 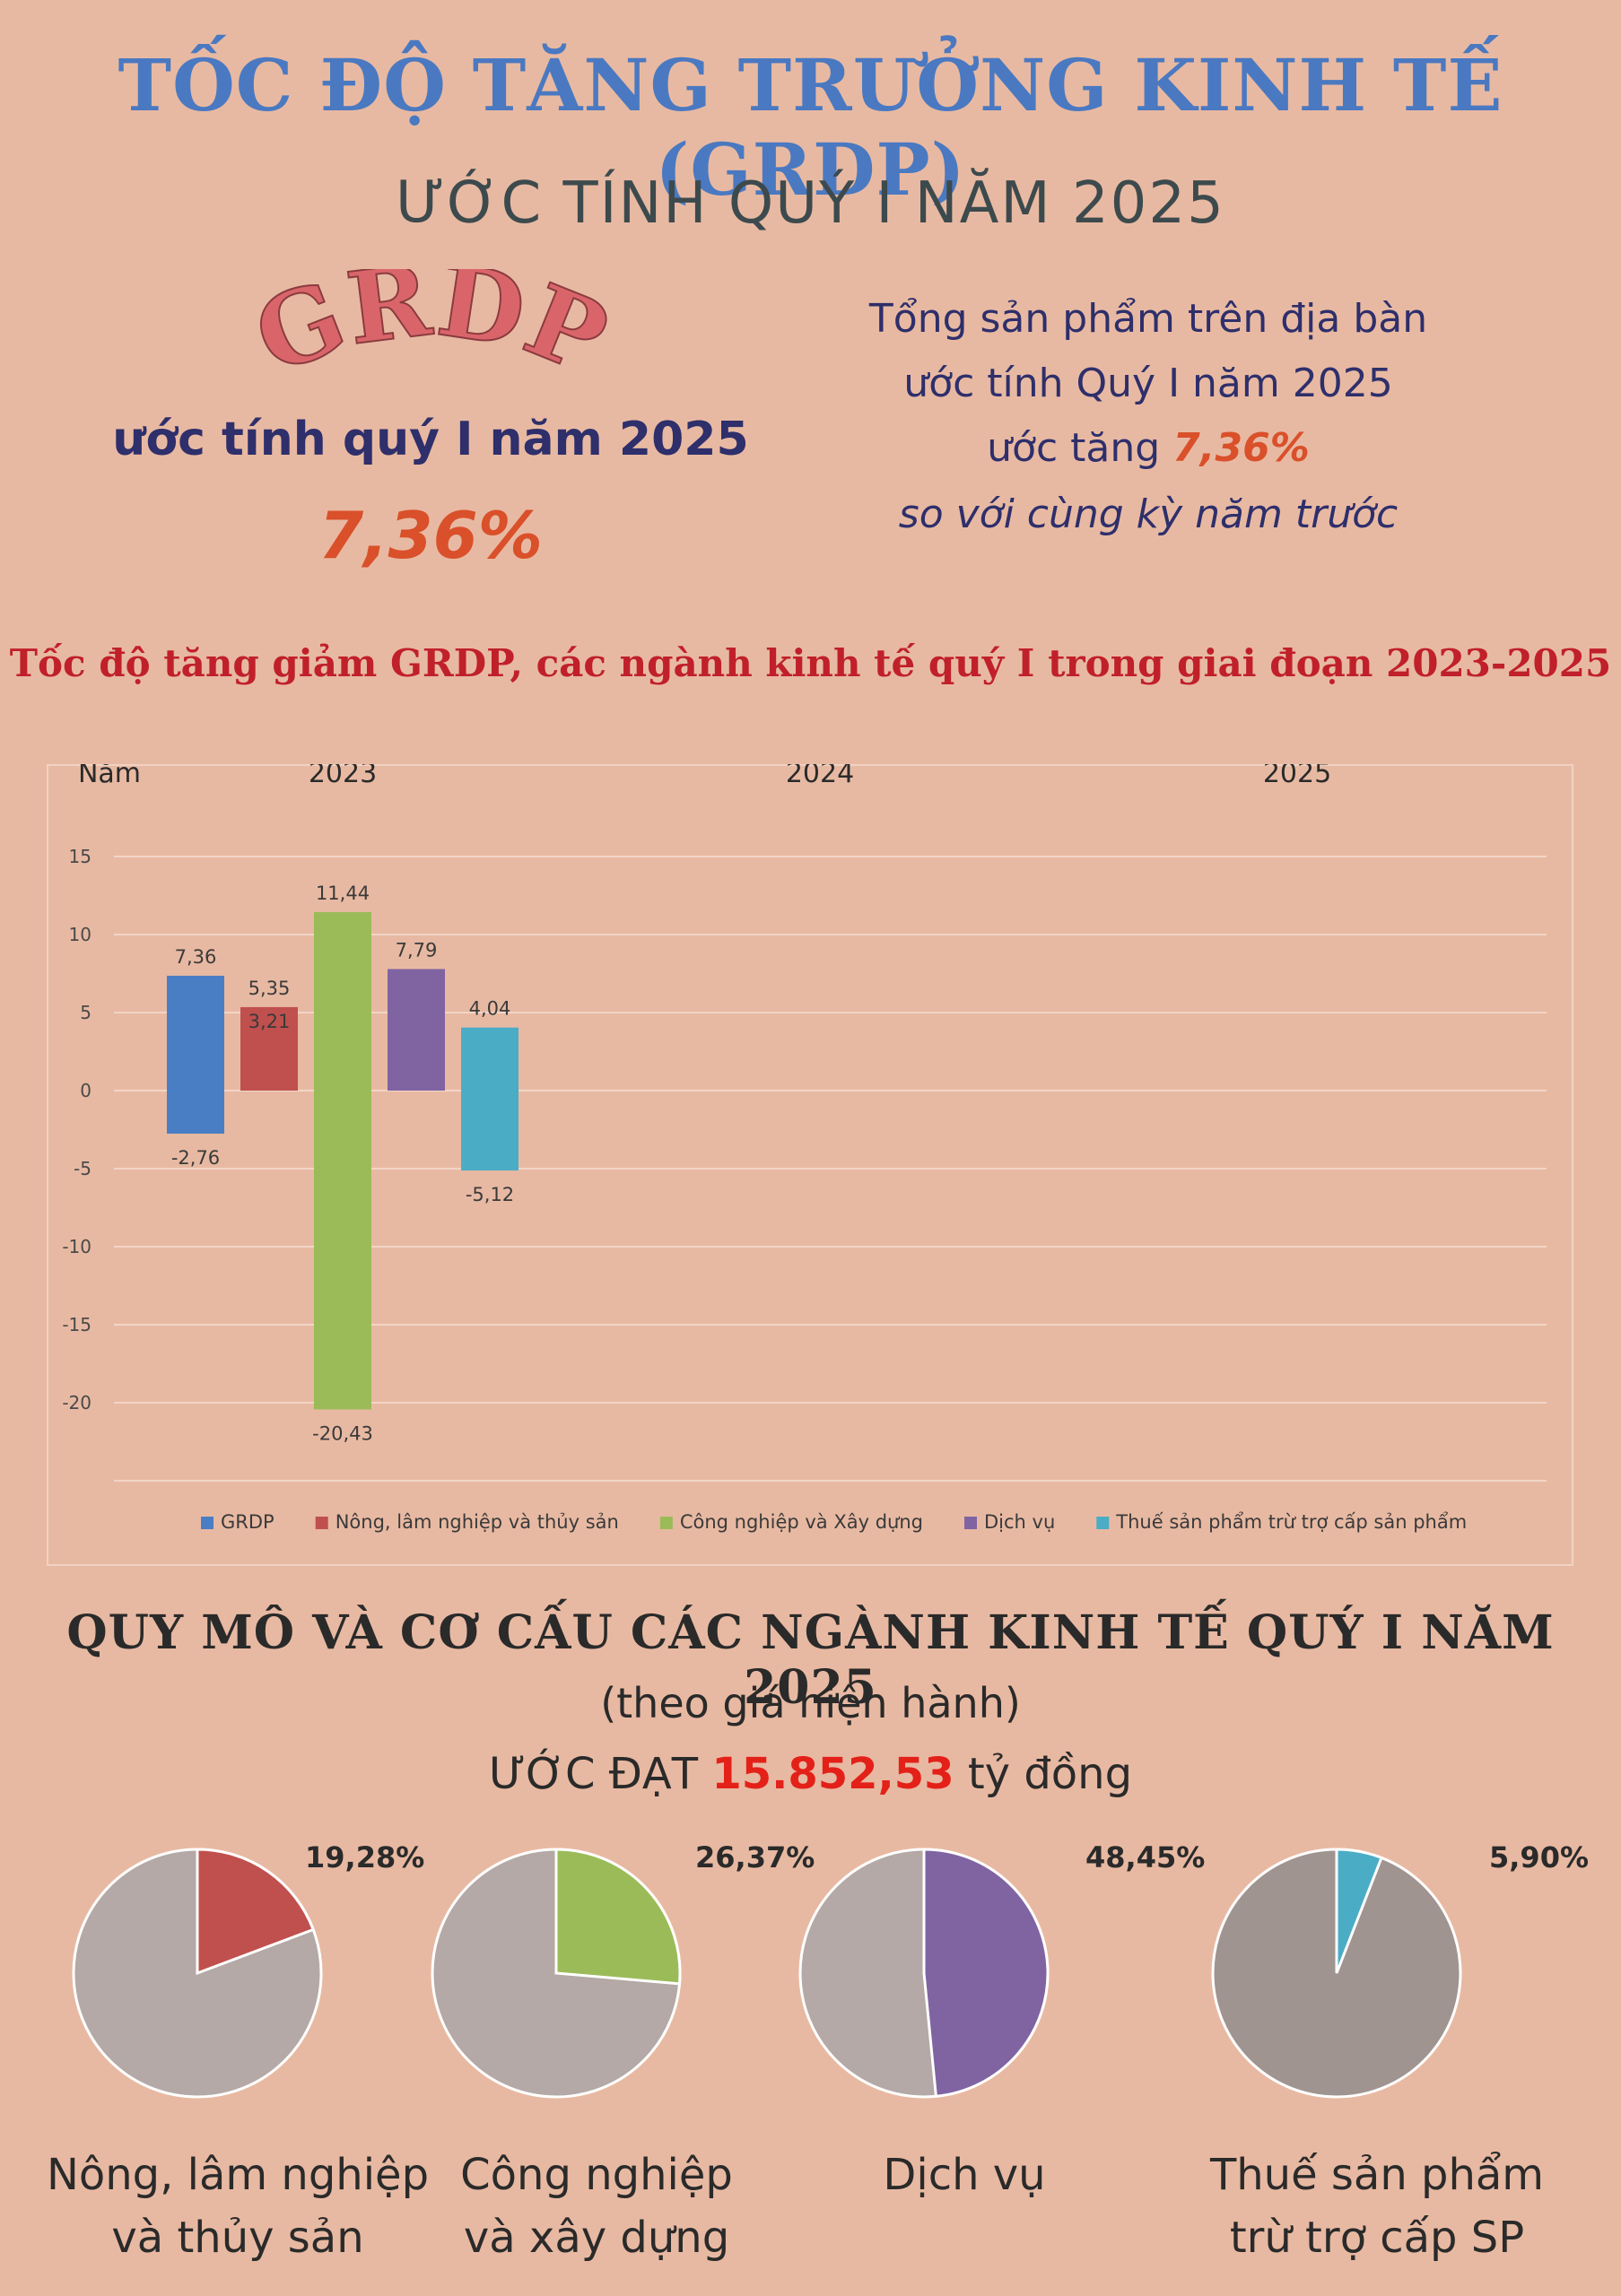 What do you see at coordinates (238, 2175) in the screenshot?
I see `pie-caption-line: Nông, lâm nghiệp` at bounding box center [238, 2175].